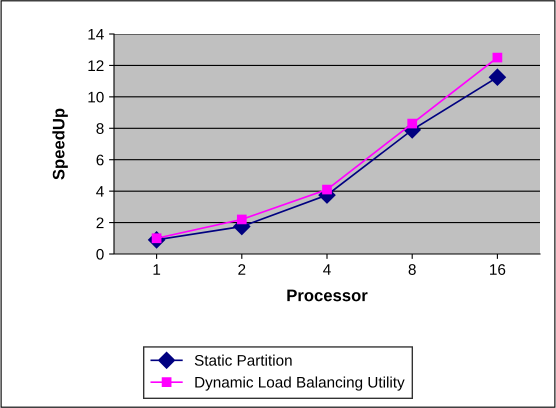 The height and width of the screenshot is (408, 556). I want to click on y-tick-label: 4, so click(100, 191).